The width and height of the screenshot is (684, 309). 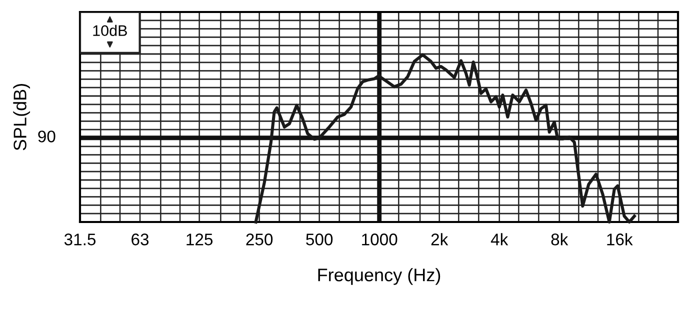 I want to click on x-axis-title: Frequency (Hz), so click(x=379, y=276).